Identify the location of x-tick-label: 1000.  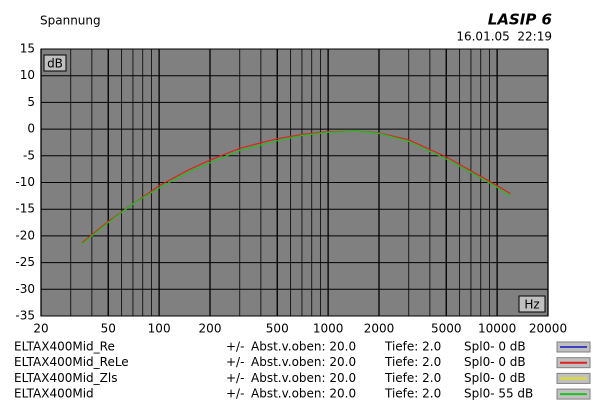
(328, 329).